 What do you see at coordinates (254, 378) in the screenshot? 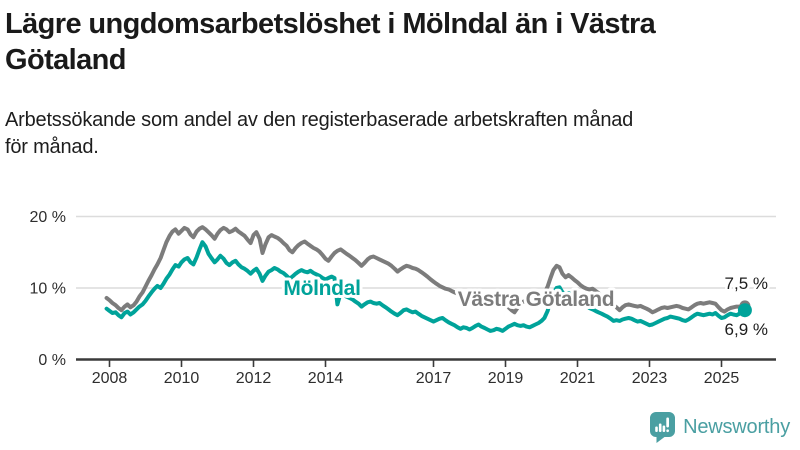
I see `x-axis-tick-label: 2012` at bounding box center [254, 378].